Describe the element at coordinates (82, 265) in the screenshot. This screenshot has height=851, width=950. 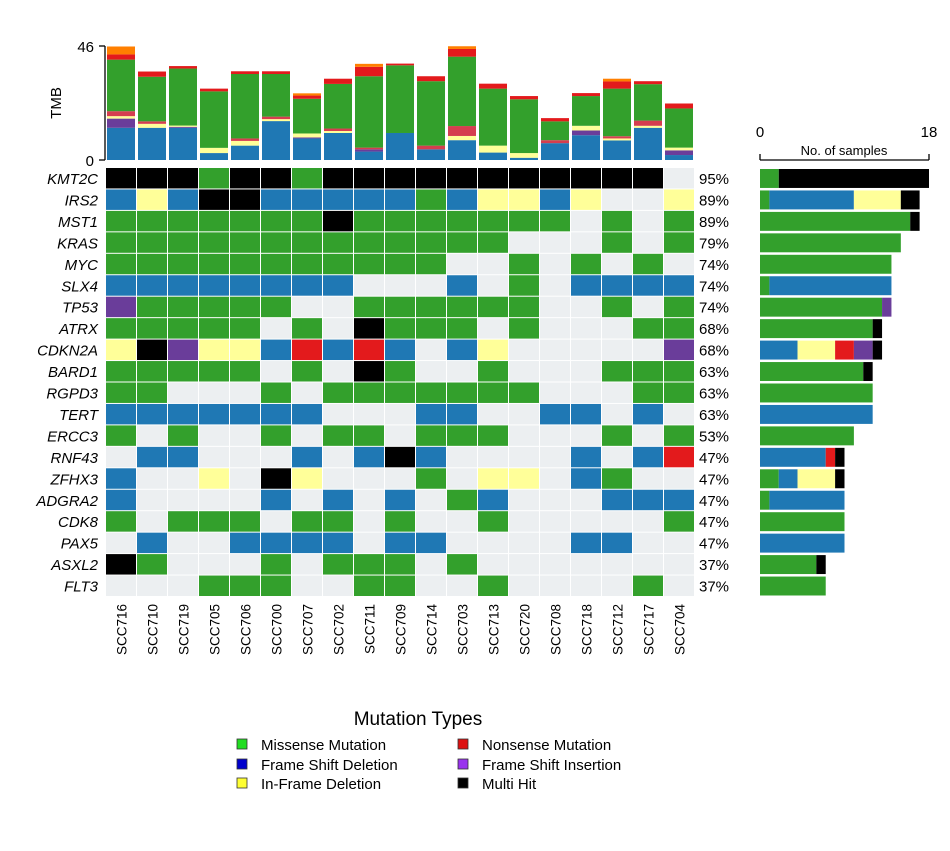
I see `gene-label: MYC` at that location.